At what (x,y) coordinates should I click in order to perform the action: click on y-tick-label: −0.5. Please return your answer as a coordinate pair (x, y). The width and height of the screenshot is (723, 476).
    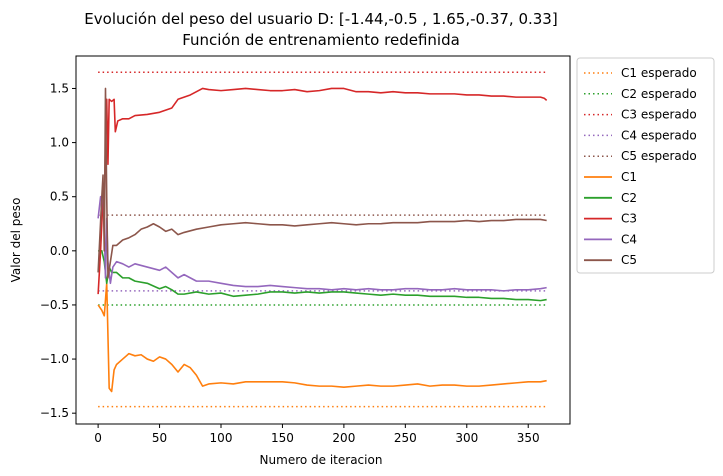
    Looking at the image, I should click on (54, 305).